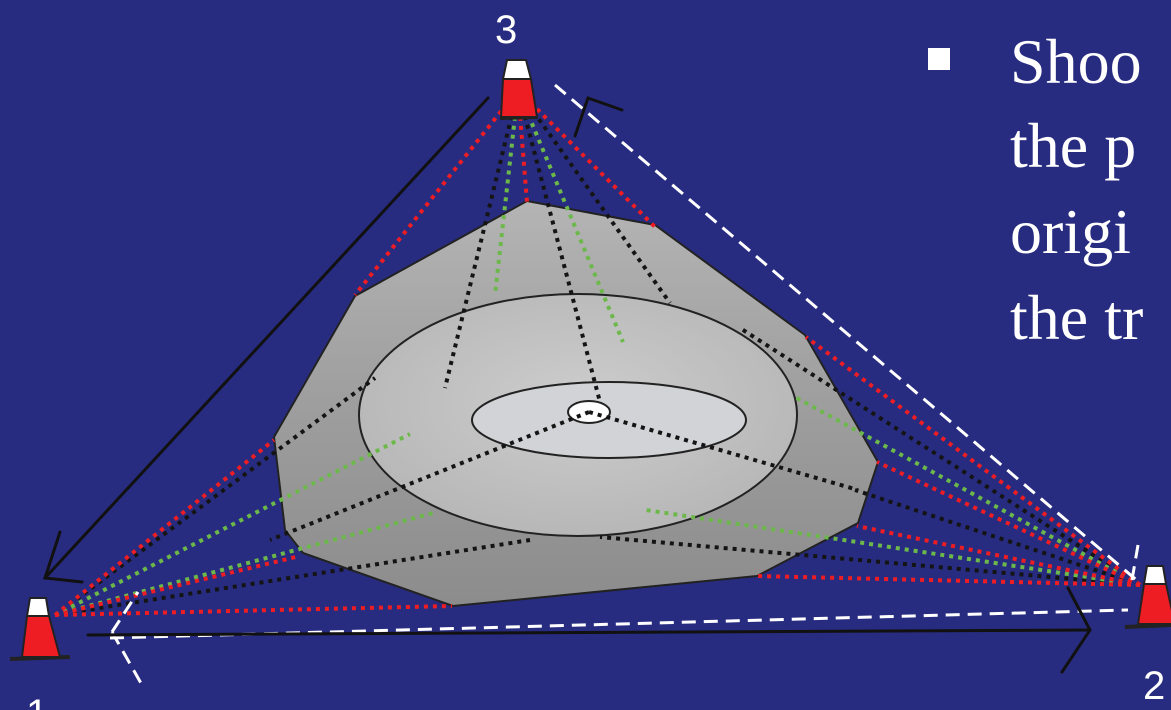 This screenshot has height=710, width=1171. What do you see at coordinates (1154, 686) in the screenshot?
I see `station-2-label: 2` at bounding box center [1154, 686].